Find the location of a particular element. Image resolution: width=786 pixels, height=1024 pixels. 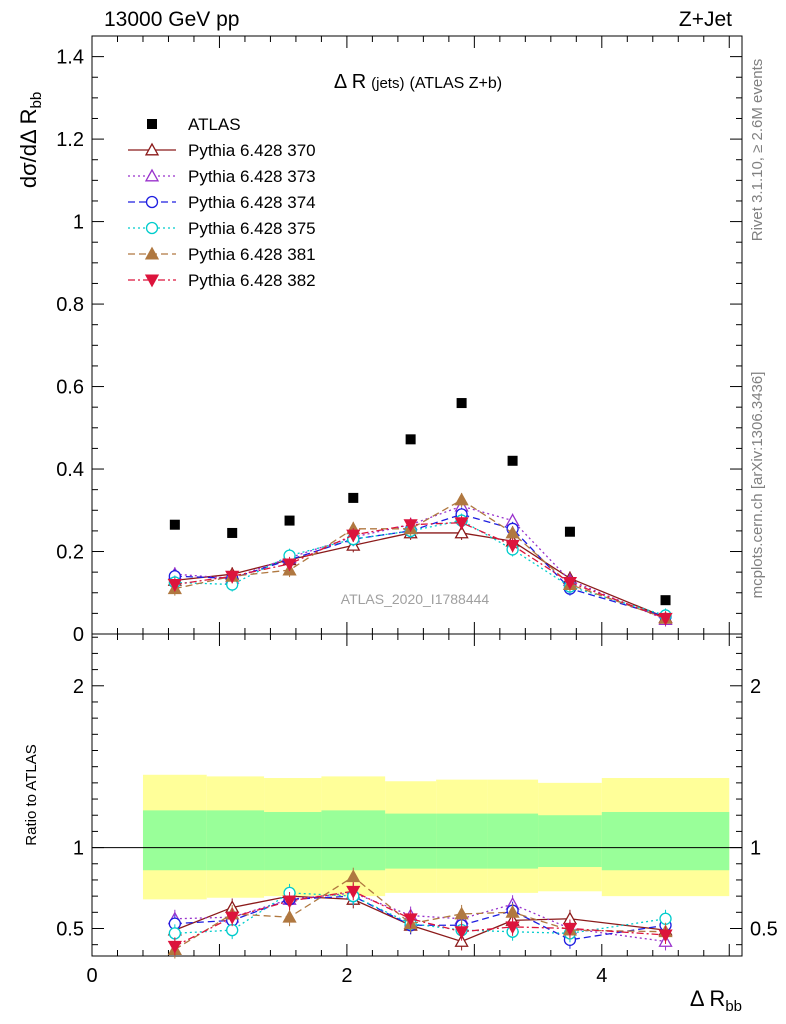

chart-title: Δ R (jets) (ATLAS Z+b) is located at coordinates (418, 82).